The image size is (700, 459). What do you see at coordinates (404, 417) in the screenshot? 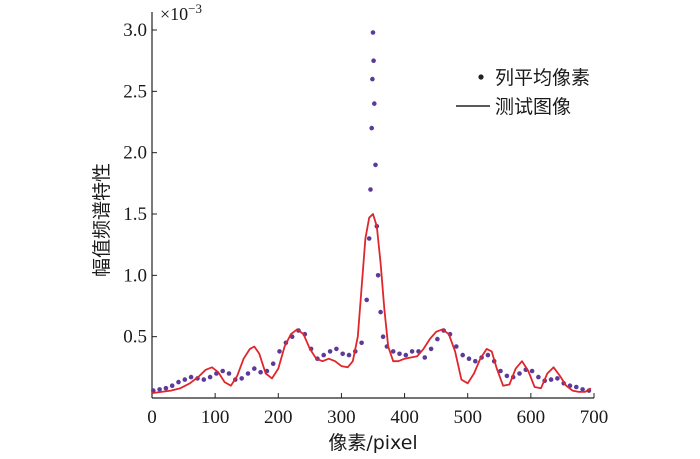
I see `x-tick-label-4: 400` at bounding box center [404, 417].